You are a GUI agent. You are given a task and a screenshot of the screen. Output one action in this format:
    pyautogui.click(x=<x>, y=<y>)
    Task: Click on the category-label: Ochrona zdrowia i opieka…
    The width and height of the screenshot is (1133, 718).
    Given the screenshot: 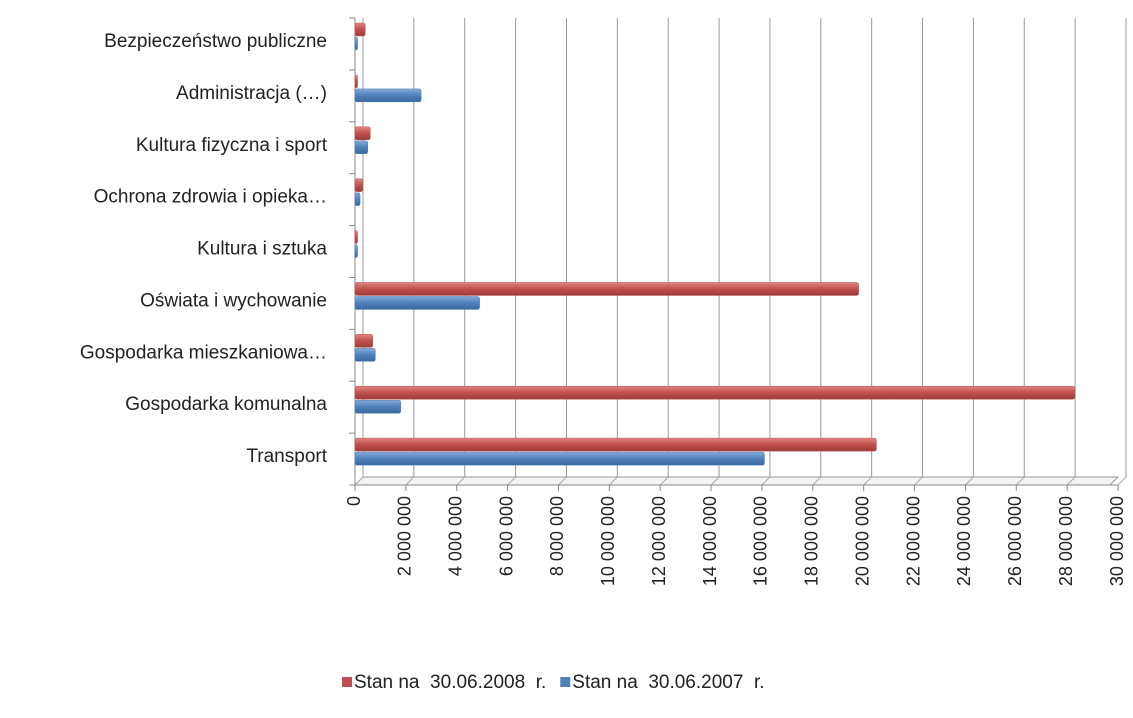 What is the action you would take?
    pyautogui.click(x=210, y=197)
    